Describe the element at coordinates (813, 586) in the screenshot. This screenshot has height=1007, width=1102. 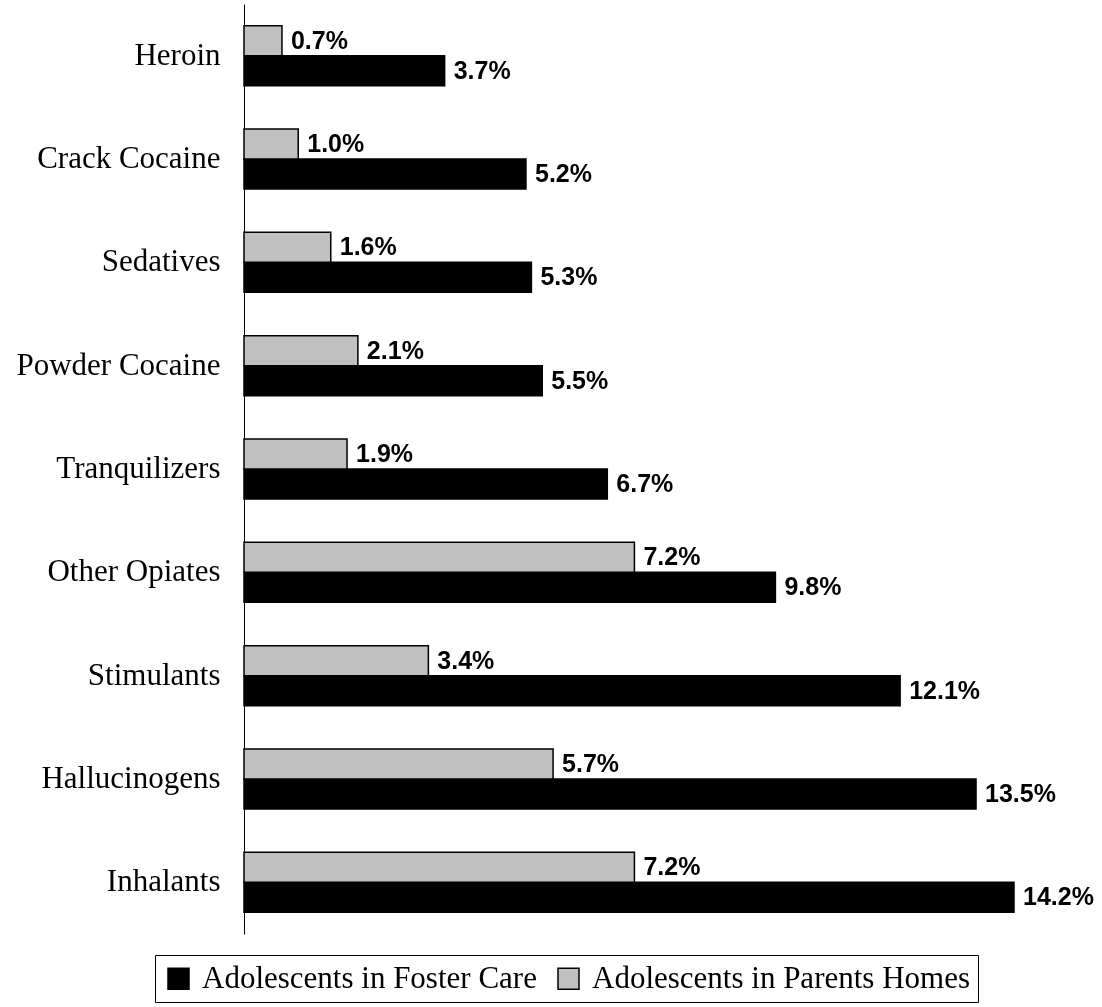
I see `data-label: 9.8%` at that location.